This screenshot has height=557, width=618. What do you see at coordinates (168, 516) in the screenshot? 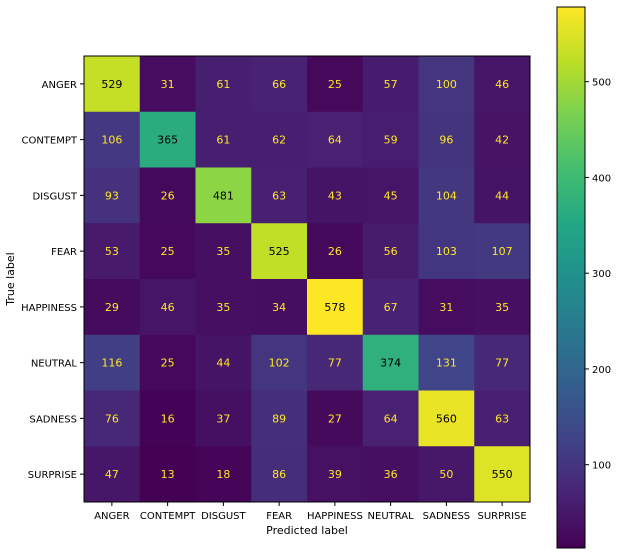
I see `x-tick-label: CONTEMPT` at bounding box center [168, 516].